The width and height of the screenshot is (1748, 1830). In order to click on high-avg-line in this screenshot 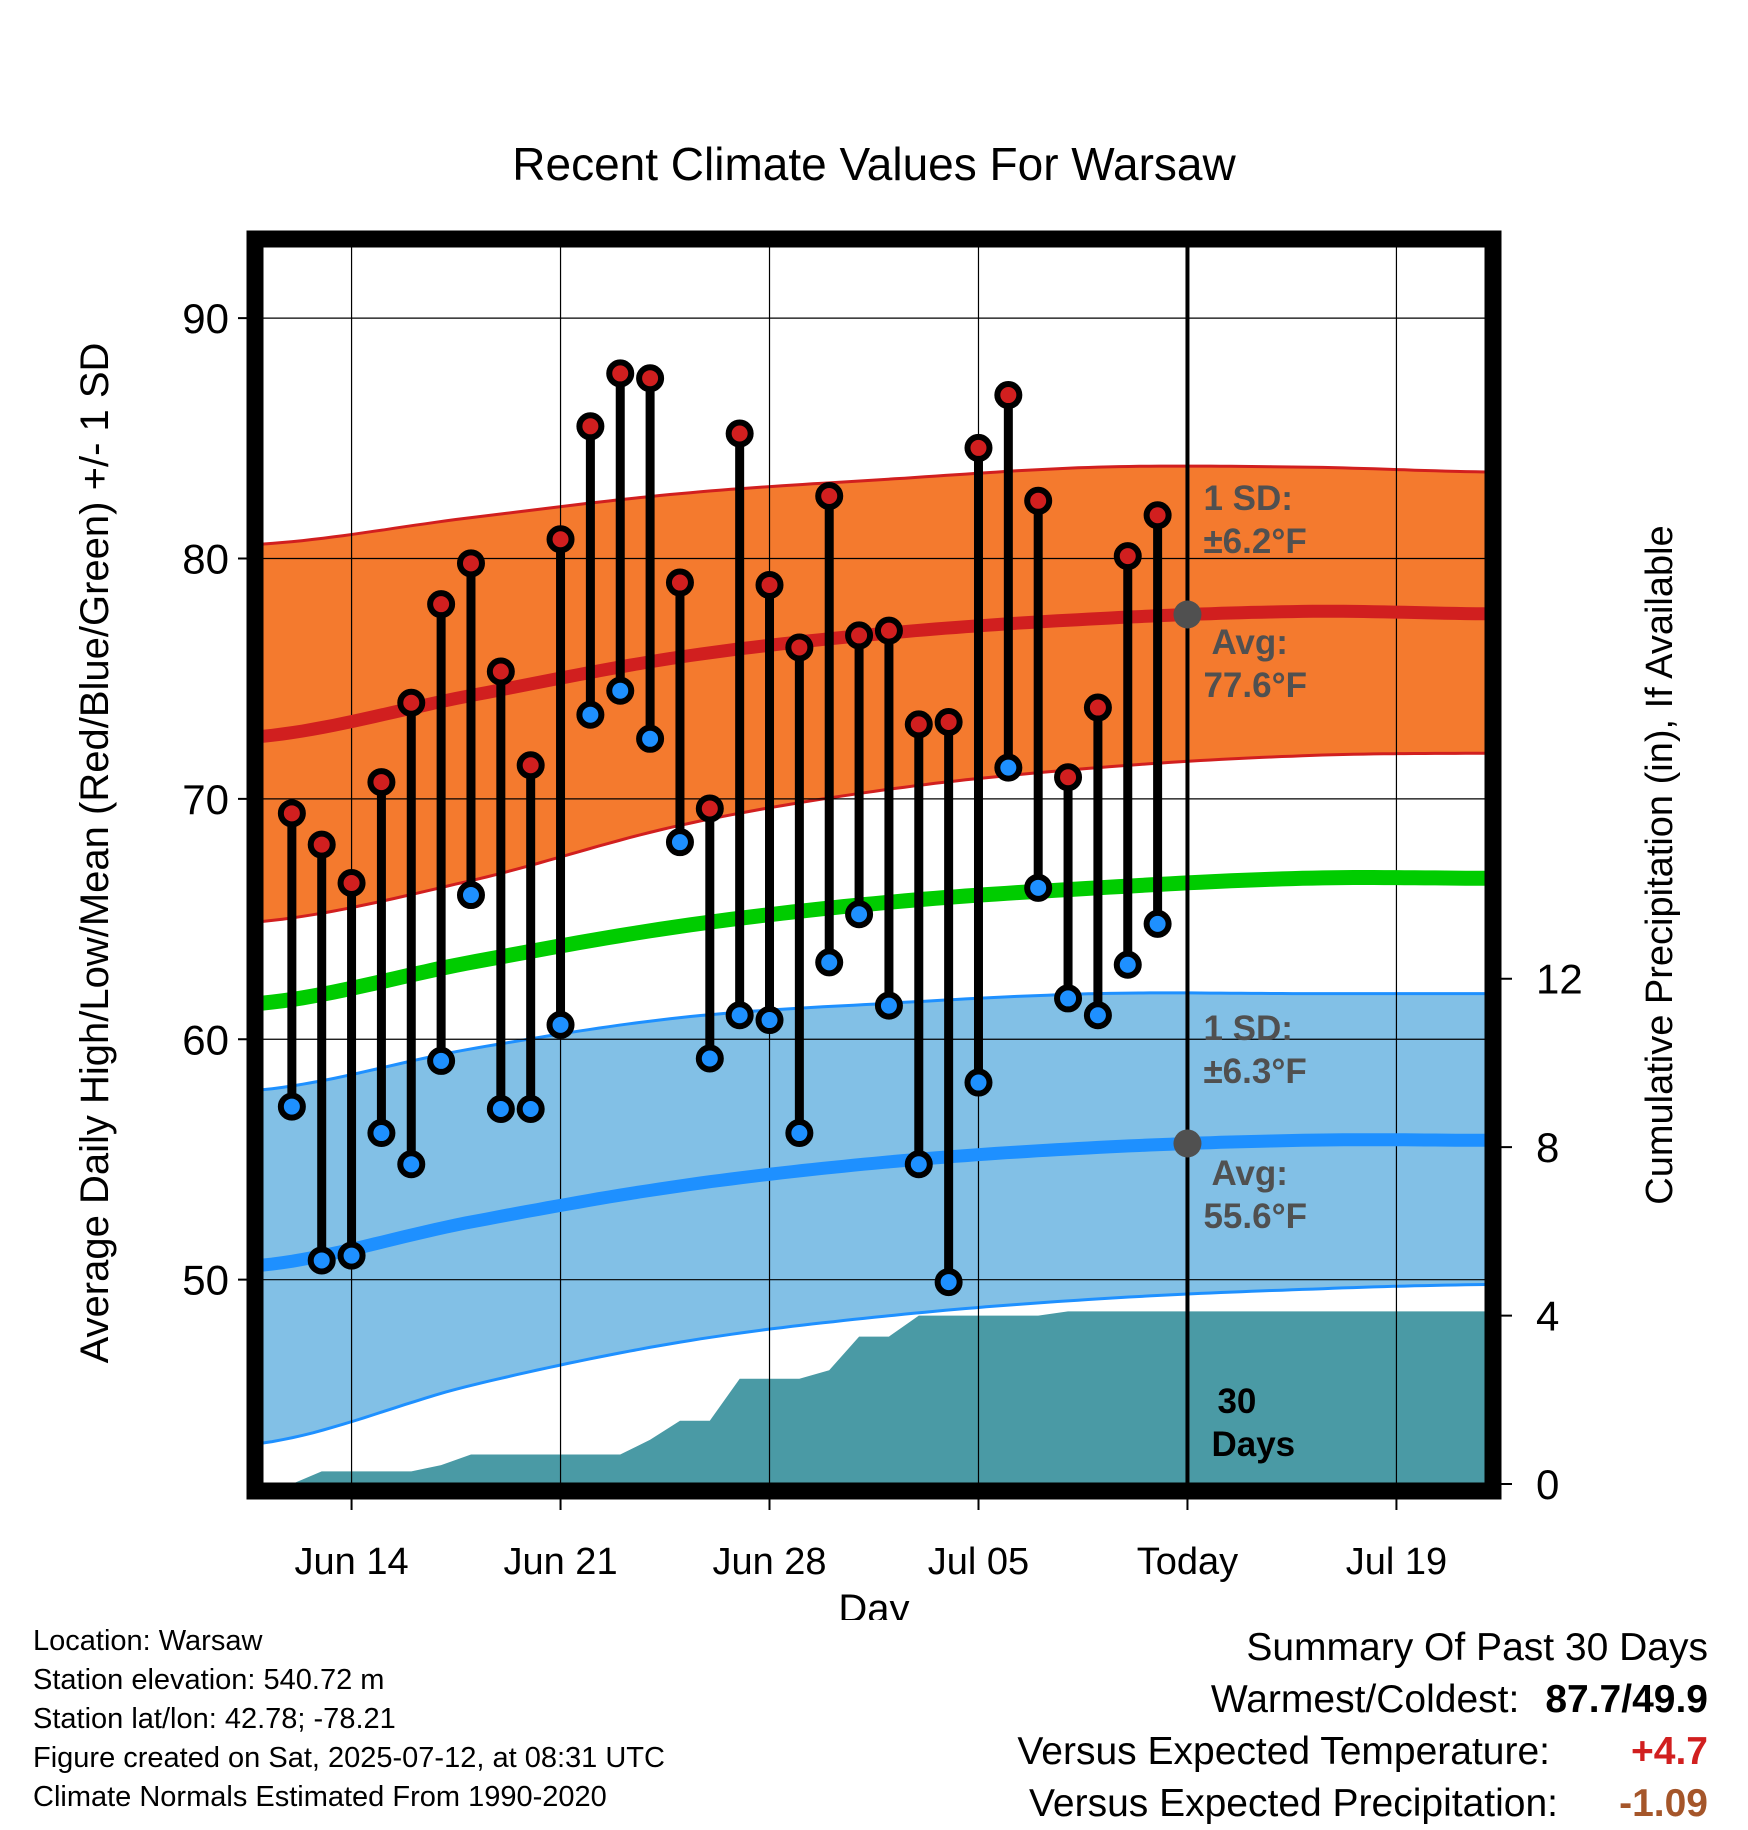, I will do `click(874, 673)`.